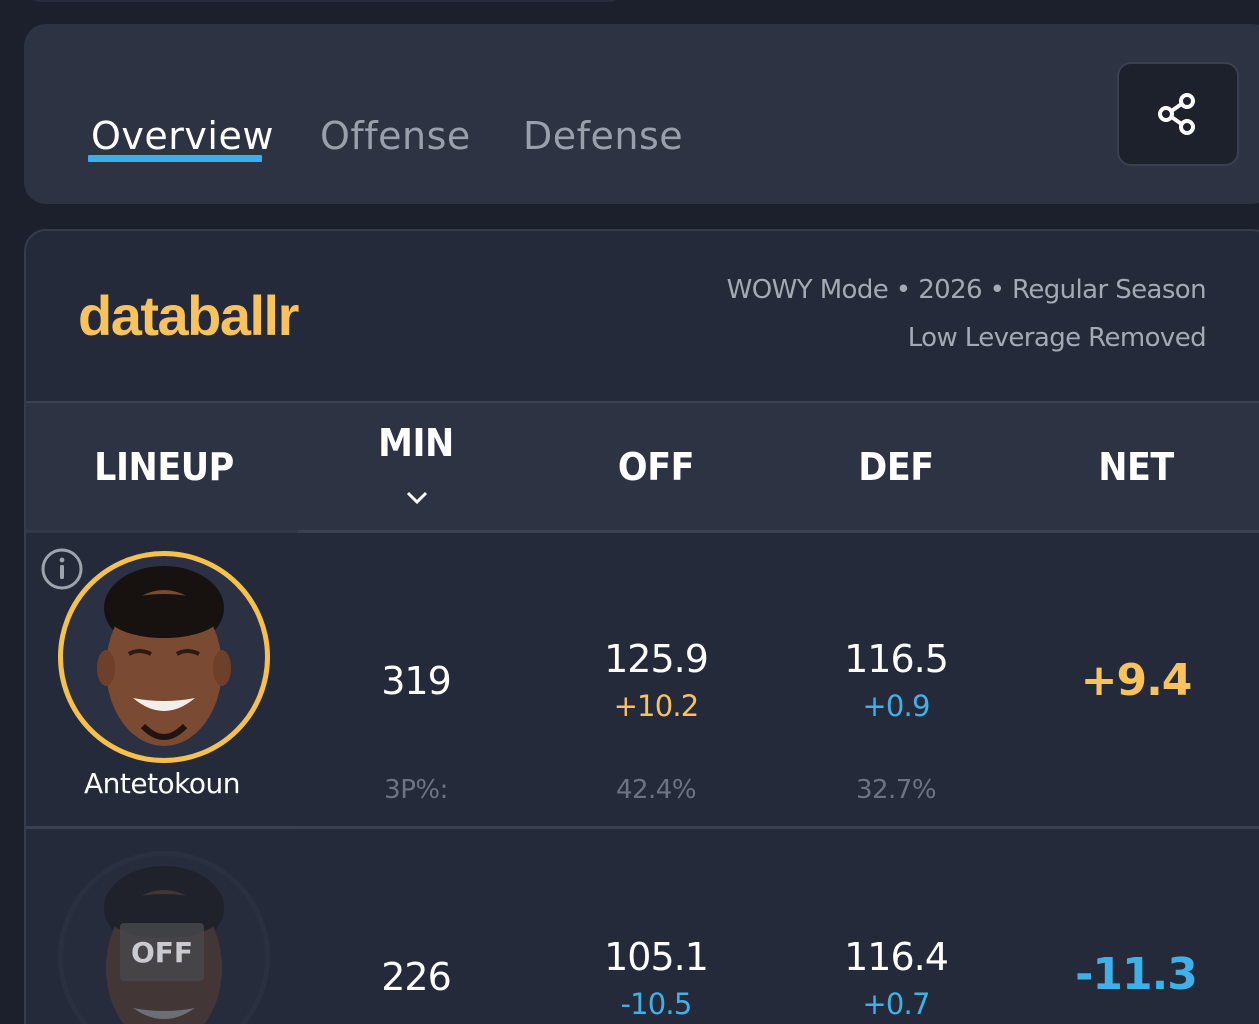 This screenshot has width=1259, height=1024. Describe the element at coordinates (62, 569) in the screenshot. I see `info-icon` at that location.